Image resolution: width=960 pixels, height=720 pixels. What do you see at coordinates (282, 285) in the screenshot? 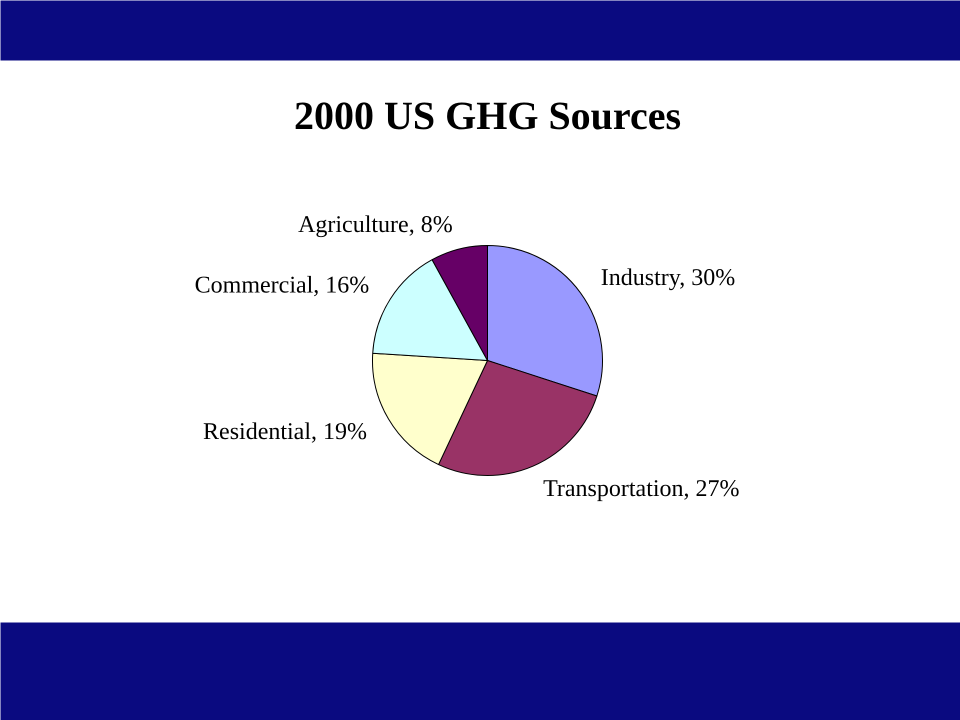
I see `slice-label: Commercial, 16%` at bounding box center [282, 285].